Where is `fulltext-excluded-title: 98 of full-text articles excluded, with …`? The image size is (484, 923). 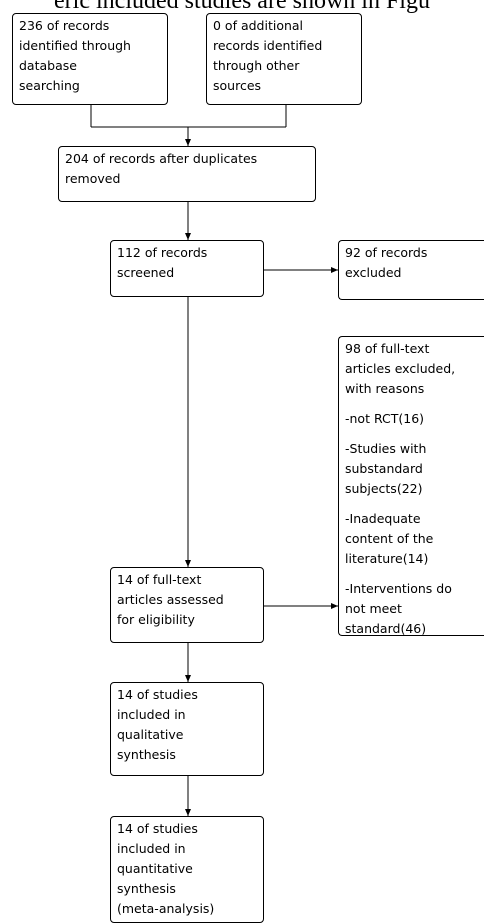
fulltext-excluded-title: 98 of full-text articles excluded, with … is located at coordinates (400, 368).